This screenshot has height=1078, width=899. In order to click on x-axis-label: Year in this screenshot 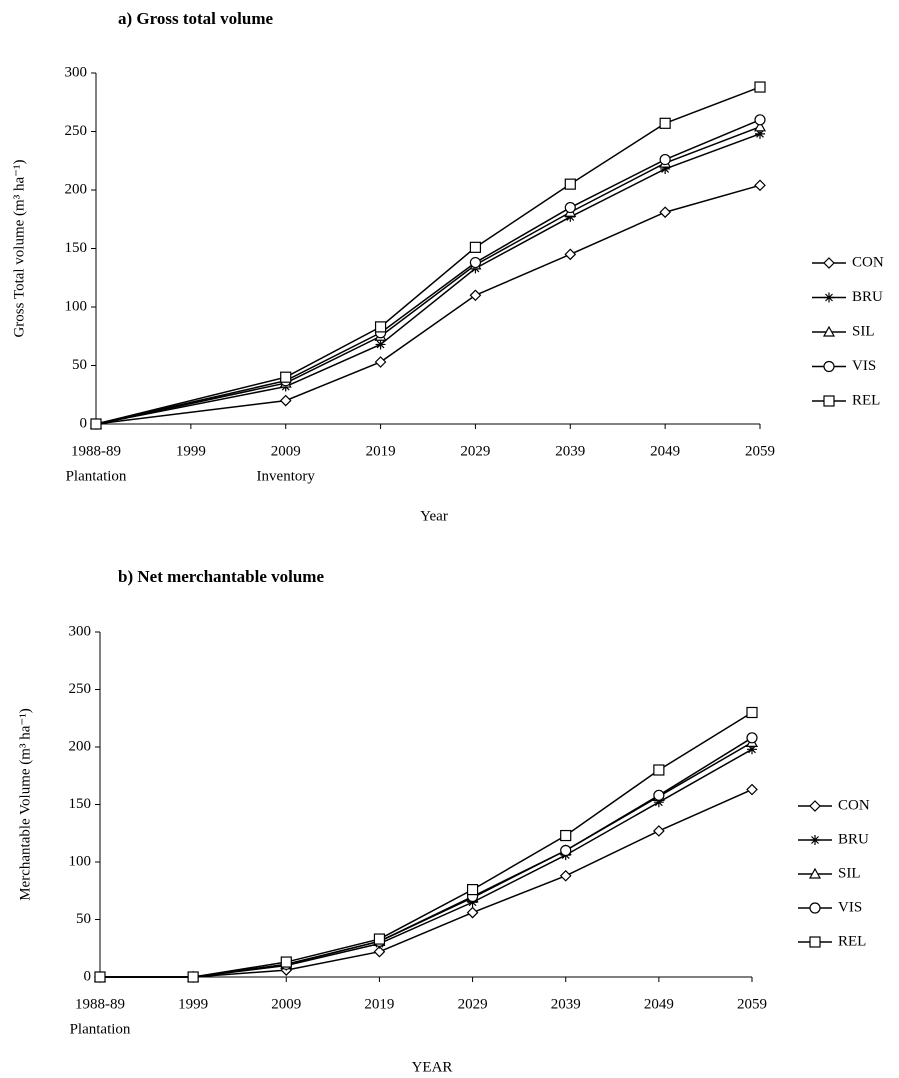, I will do `click(434, 516)`.